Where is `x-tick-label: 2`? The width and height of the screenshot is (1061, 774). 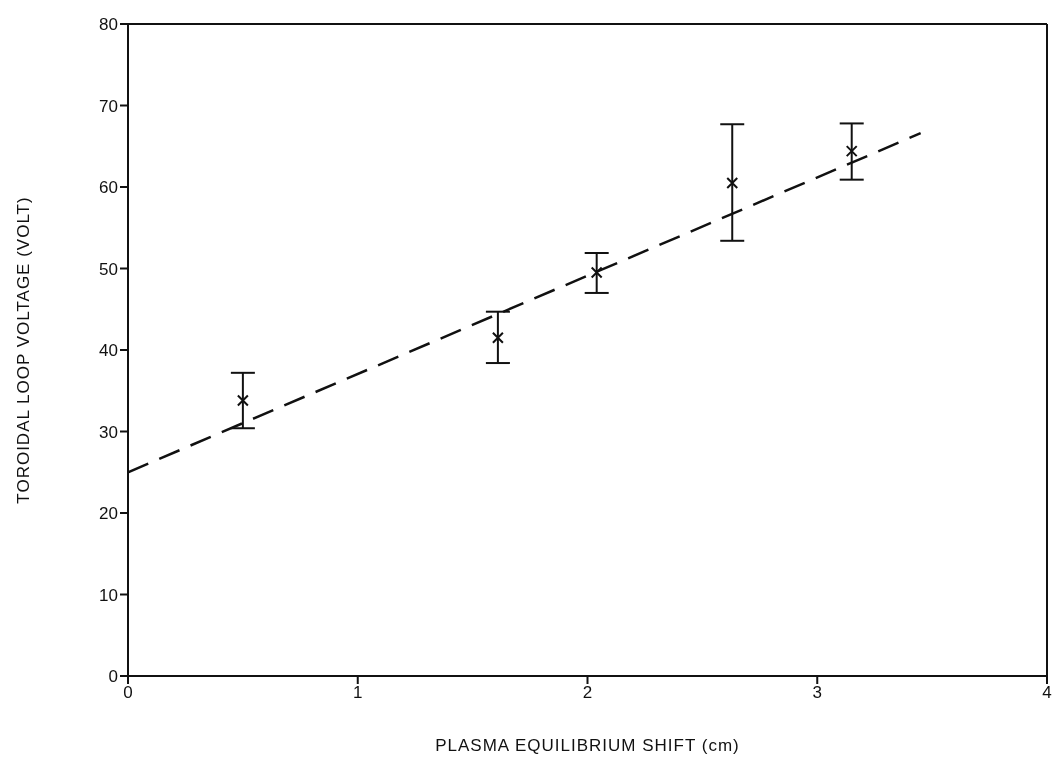 x-tick-label: 2 is located at coordinates (587, 693).